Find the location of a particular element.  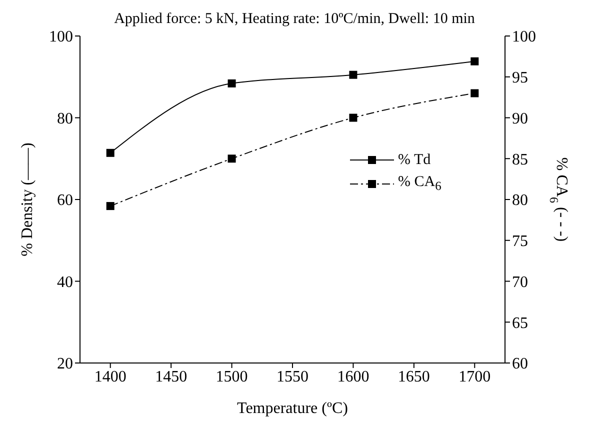

x-tick-label: 1650 is located at coordinates (414, 377).